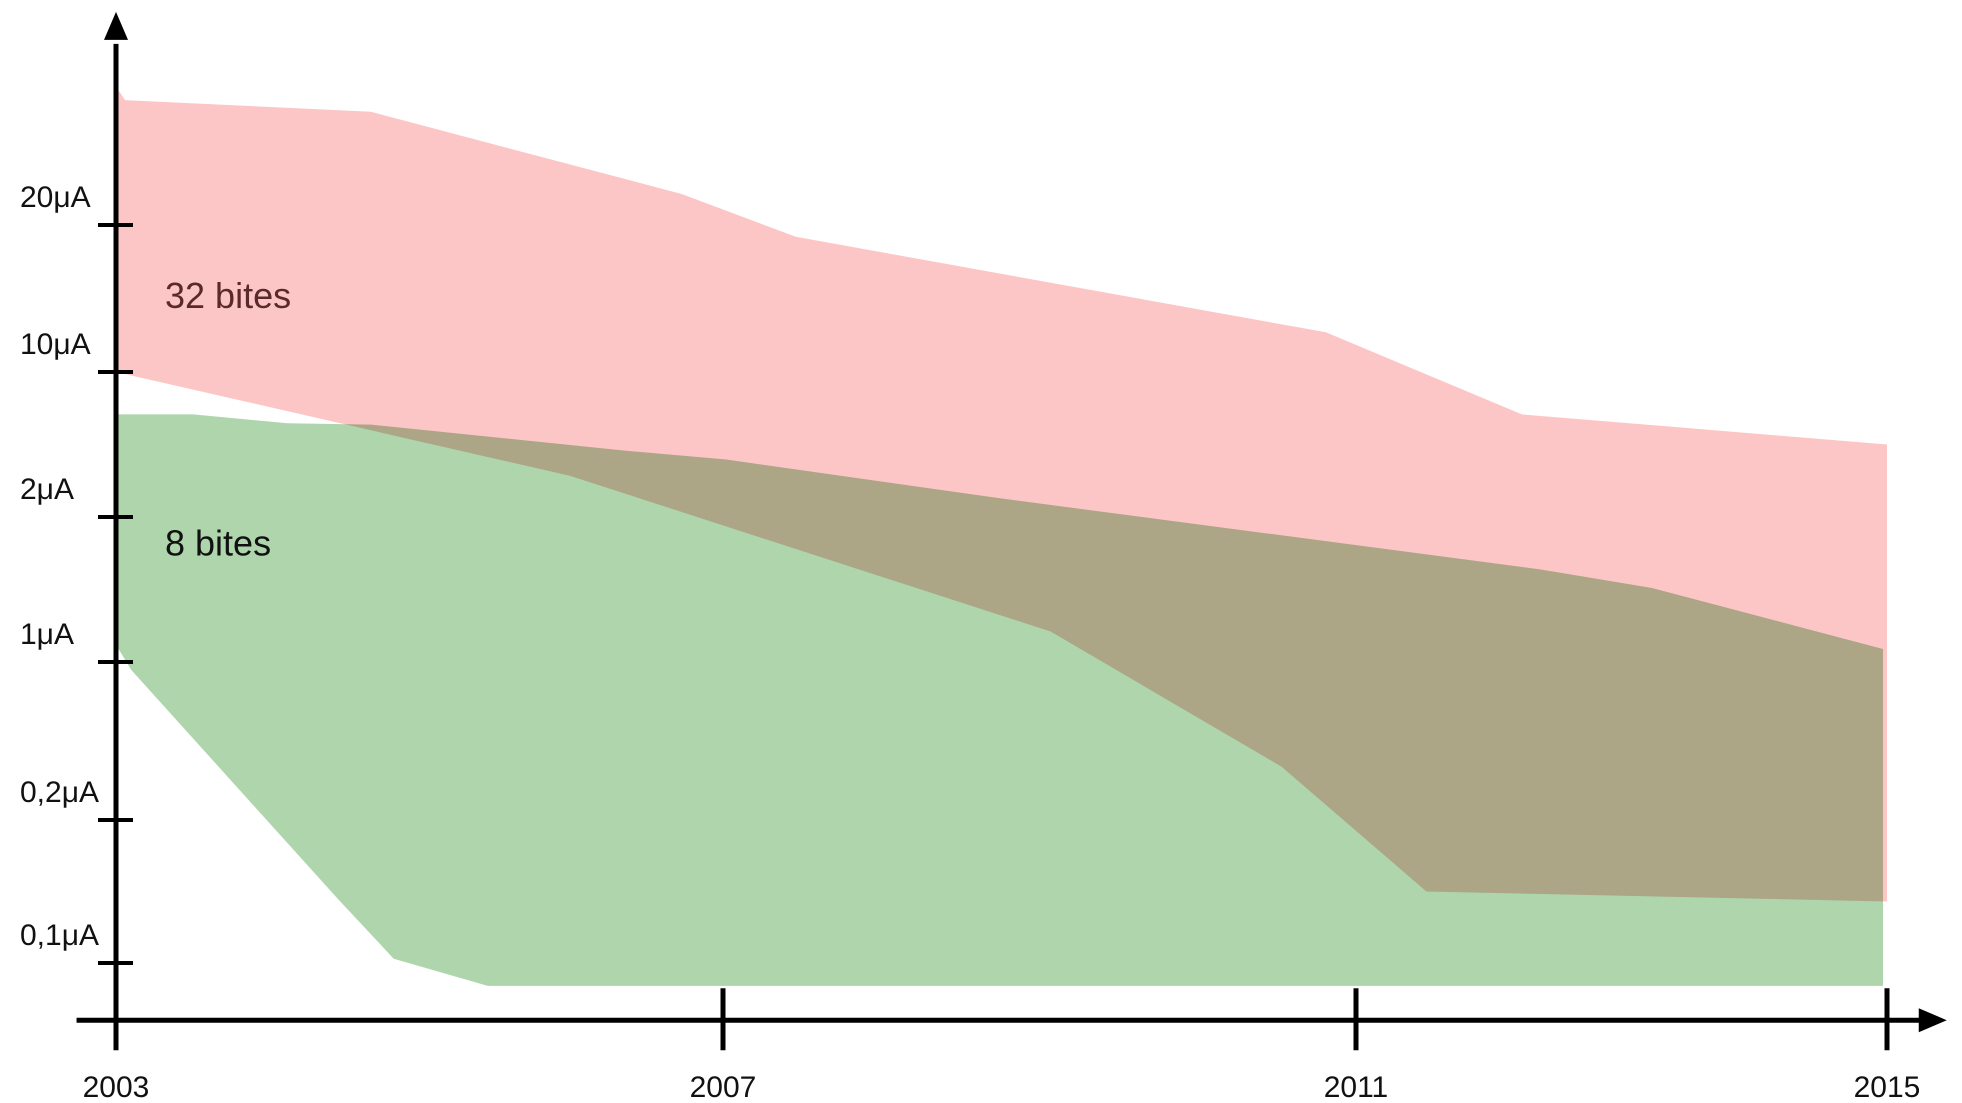 The width and height of the screenshot is (1962, 1103). What do you see at coordinates (116, 1087) in the screenshot?
I see `x-tick-label: 2003` at bounding box center [116, 1087].